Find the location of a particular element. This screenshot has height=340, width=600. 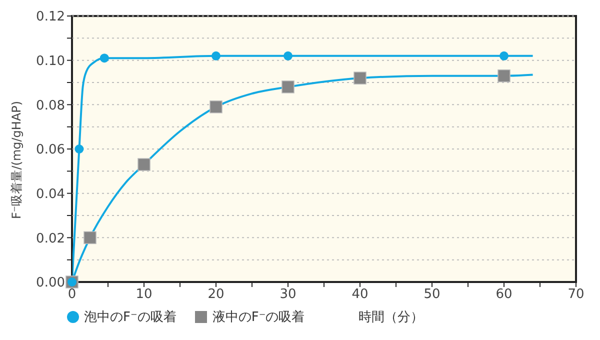

y-tick-label: 0.10 is located at coordinates (50, 61).